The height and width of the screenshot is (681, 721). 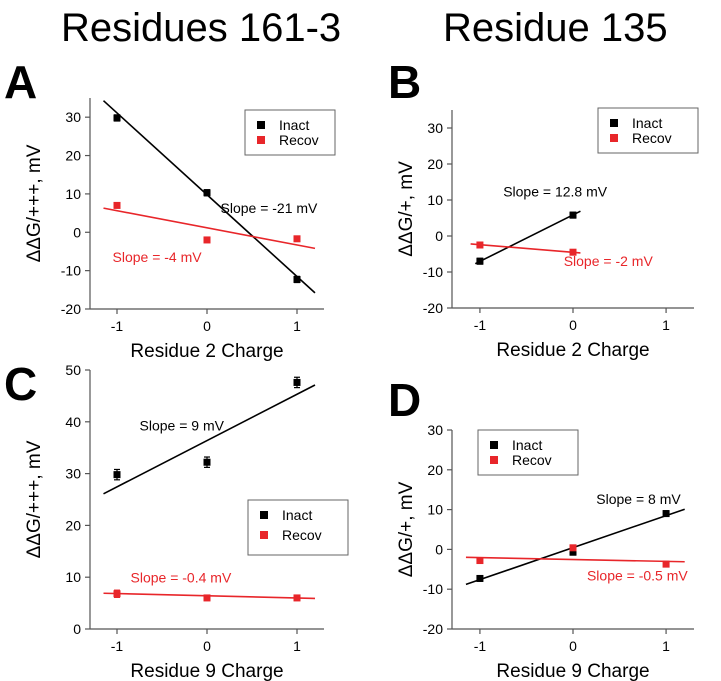 What do you see at coordinates (73, 370) in the screenshot?
I see `y-tick-label: 50` at bounding box center [73, 370].